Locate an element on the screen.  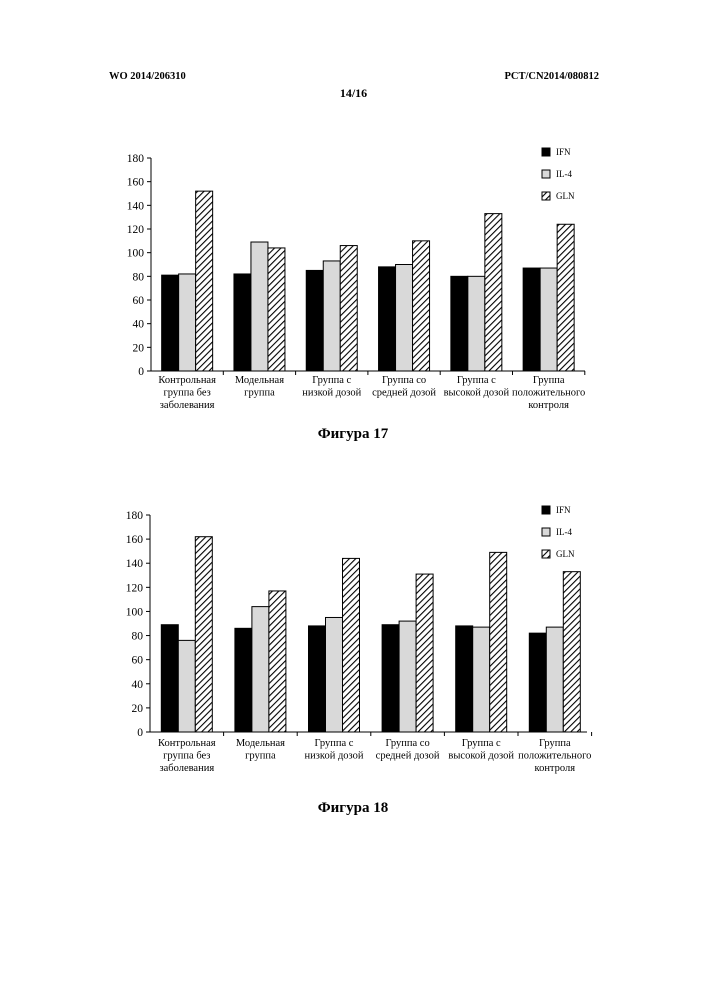
application-number: PCT/CN2014/080812 is located at coordinates (552, 76).